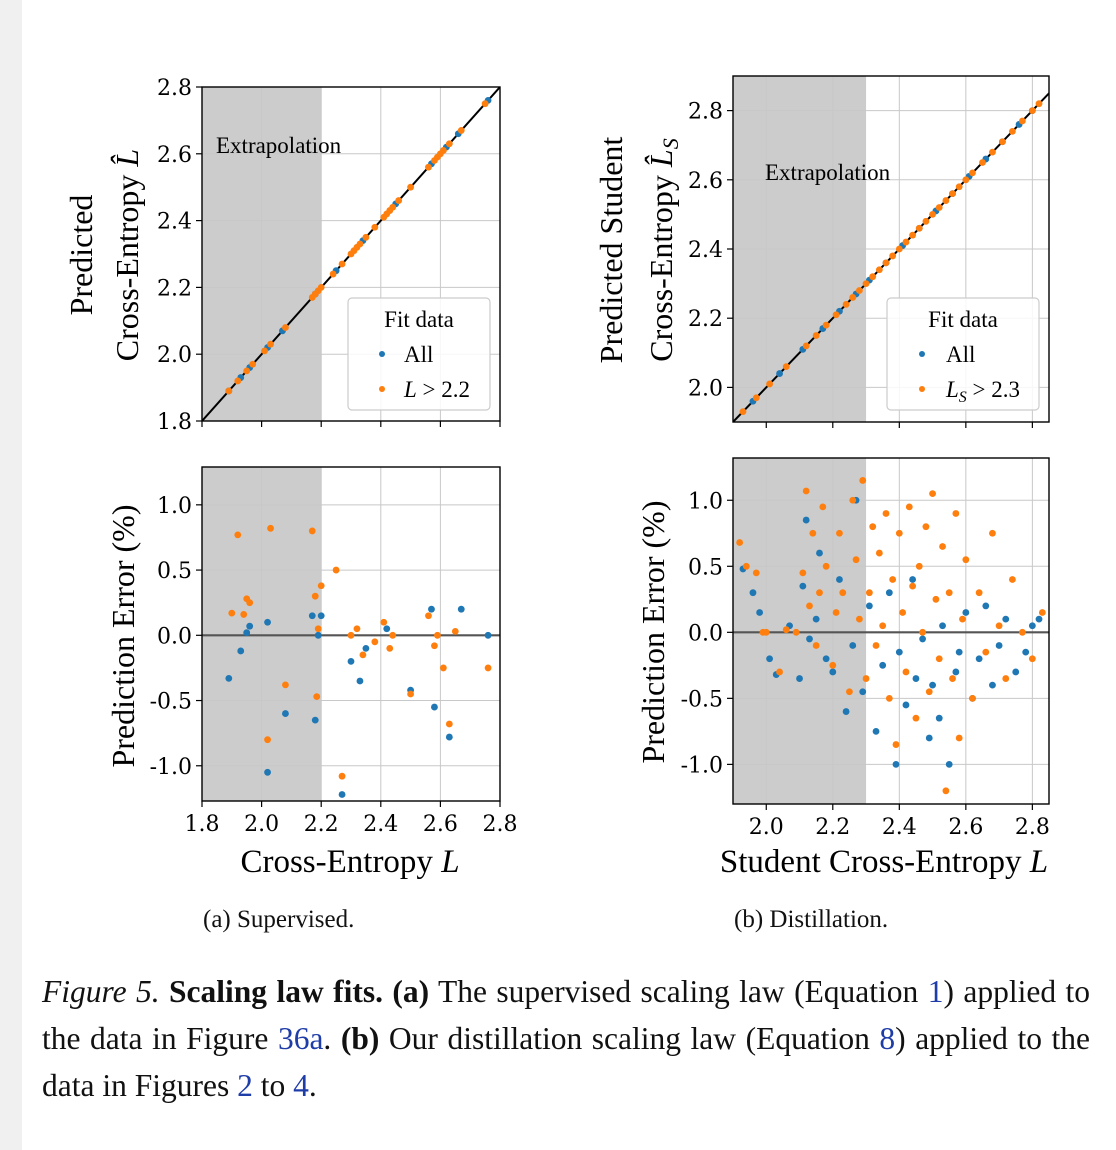 The width and height of the screenshot is (1116, 1150). I want to click on panel-b-bottom-extrapolation-region, so click(800, 631).